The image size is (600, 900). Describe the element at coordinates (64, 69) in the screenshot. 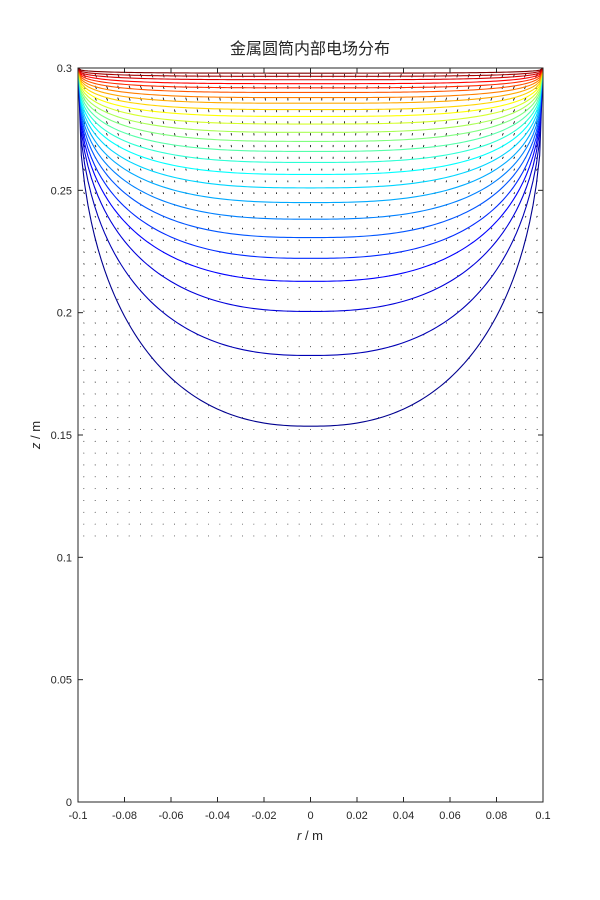

I see `y-tick-label: 0.3` at that location.